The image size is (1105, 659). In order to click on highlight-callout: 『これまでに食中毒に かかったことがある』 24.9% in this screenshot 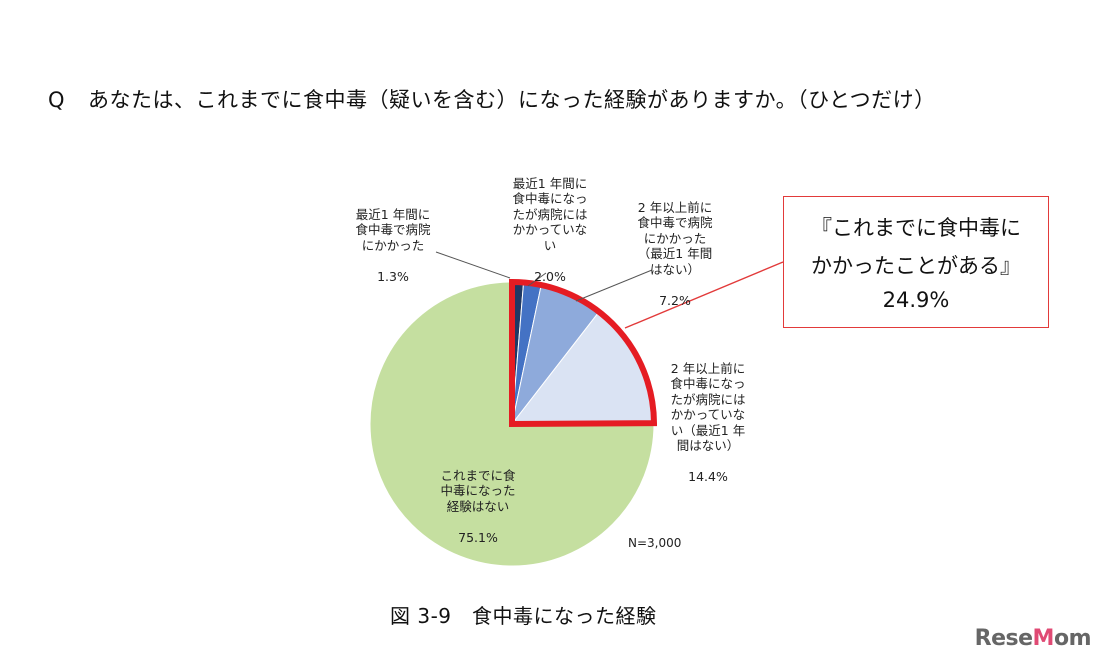, I will do `click(916, 262)`.